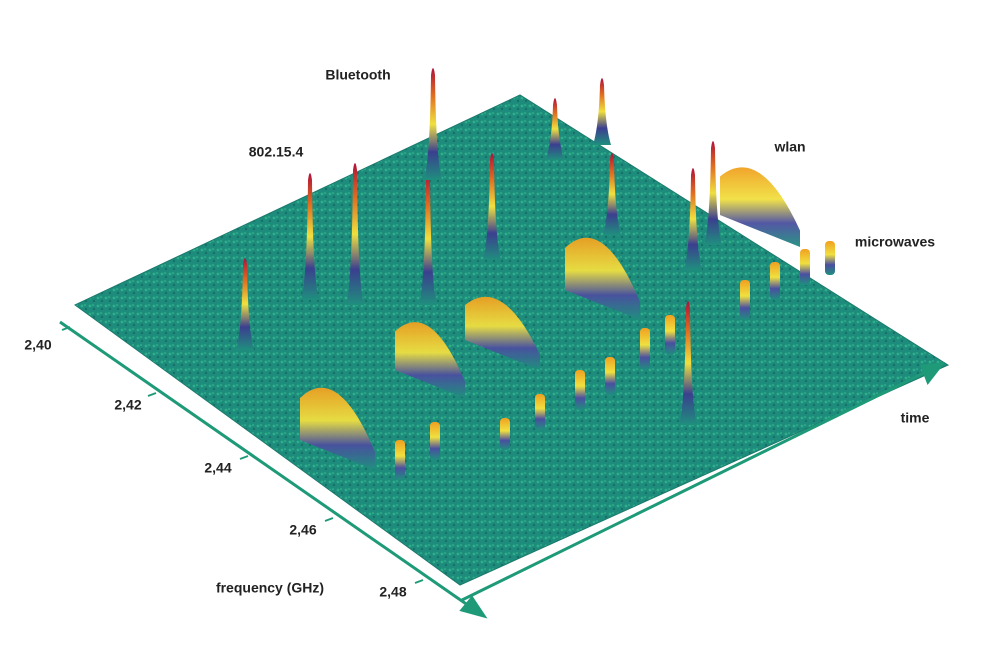 The width and height of the screenshot is (1002, 668). I want to click on axis-title: frequency (GHz), so click(270, 588).